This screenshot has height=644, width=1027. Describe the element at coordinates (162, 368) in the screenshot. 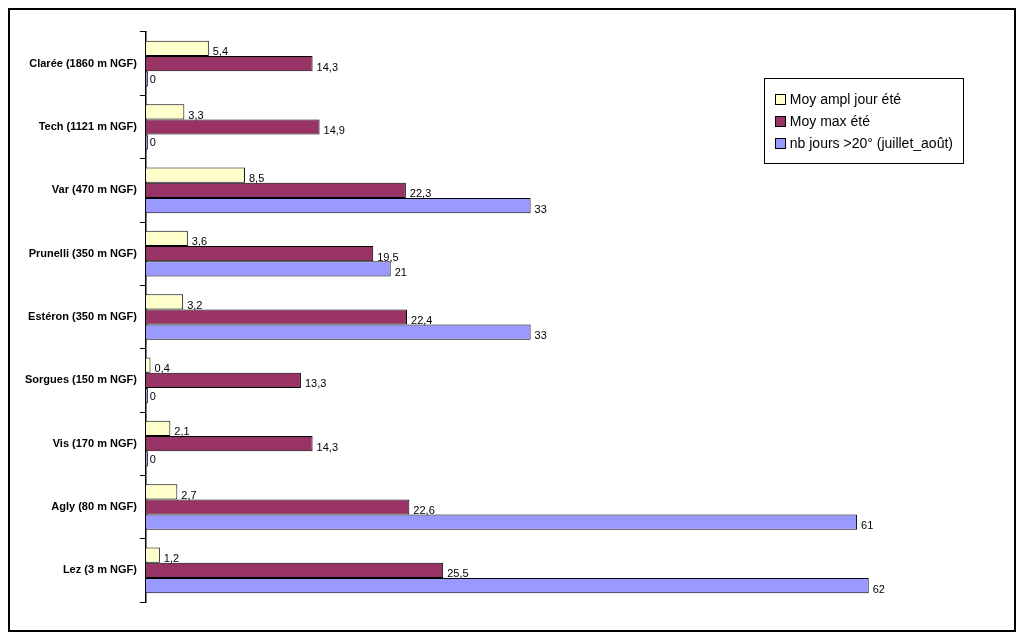

I see `data-label: 0,4` at that location.